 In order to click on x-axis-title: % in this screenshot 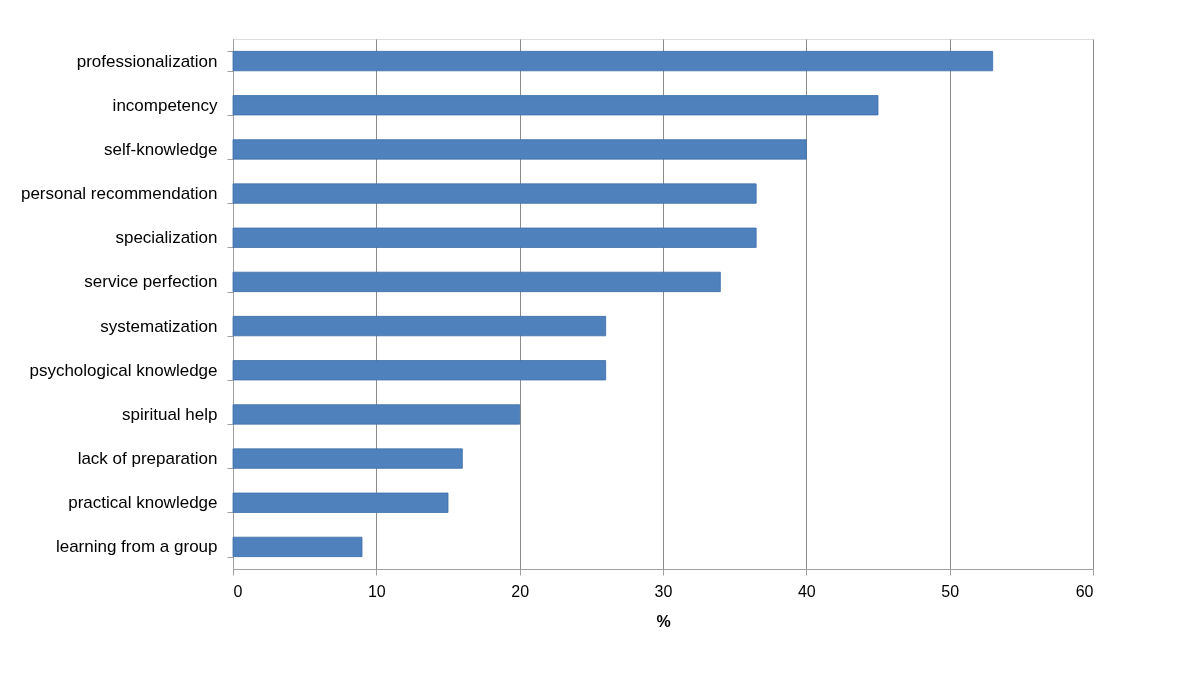, I will do `click(663, 621)`.